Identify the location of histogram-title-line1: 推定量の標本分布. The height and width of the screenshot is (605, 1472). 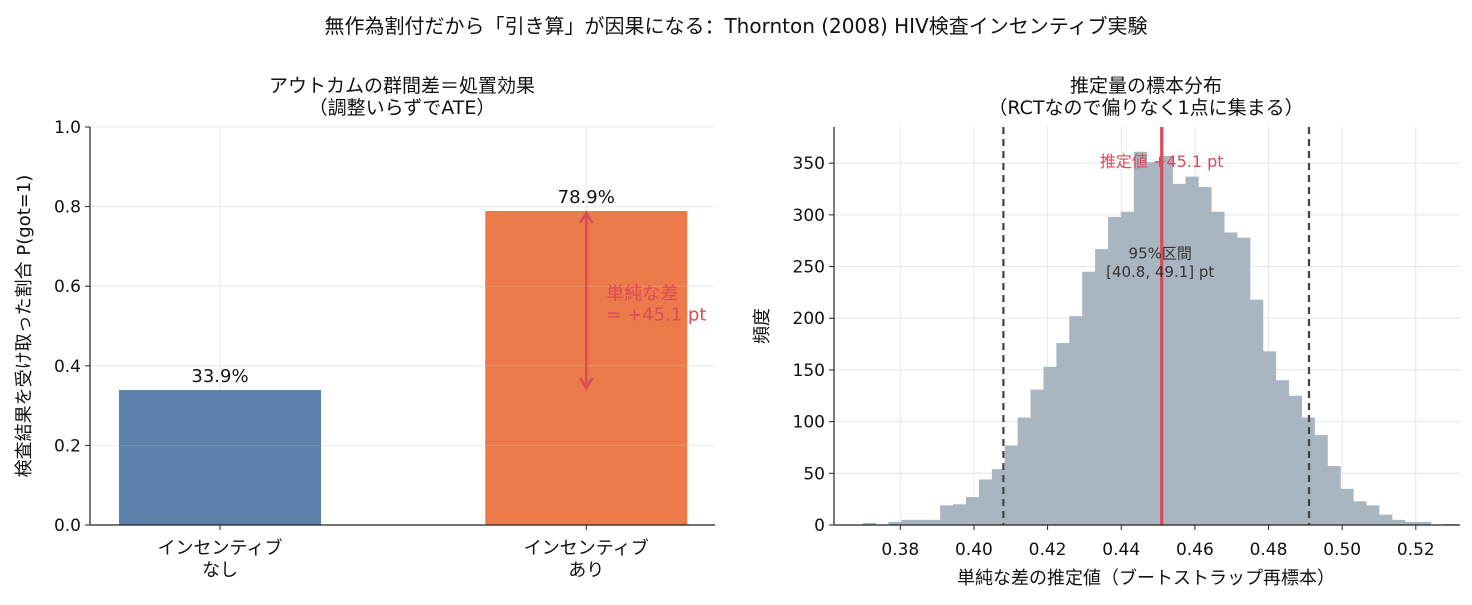
(1146, 86).